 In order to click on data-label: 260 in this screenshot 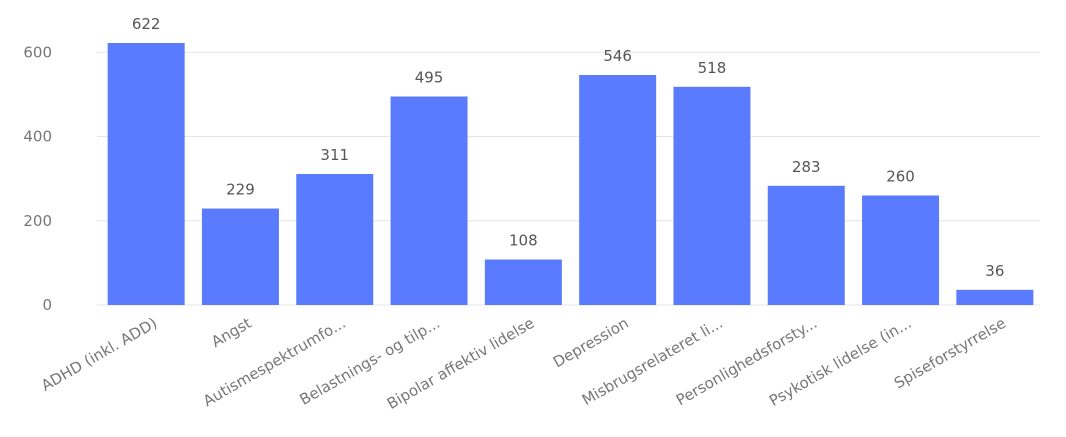, I will do `click(900, 176)`.